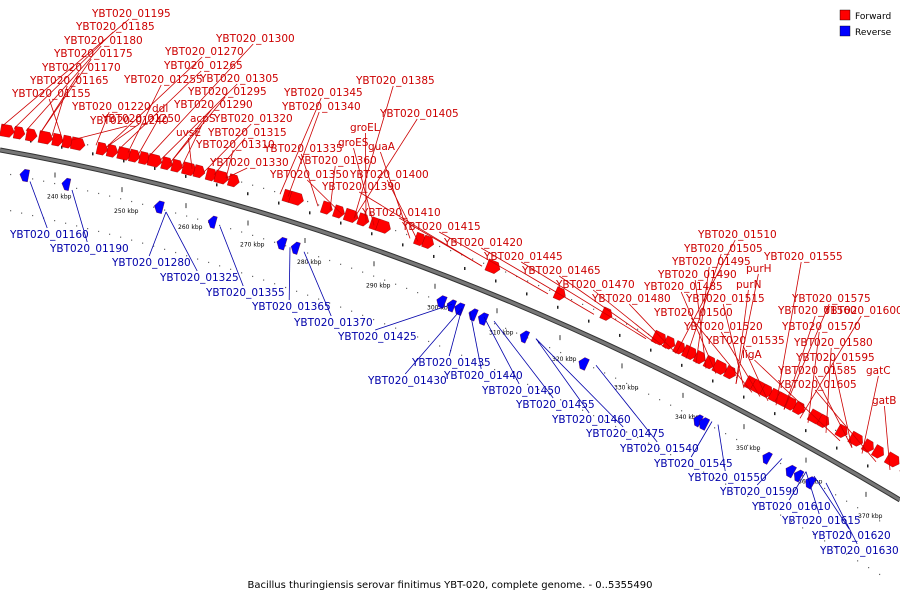 The image size is (900, 600). Describe the element at coordinates (245, 293) in the screenshot. I see `reverse-gene-label: YBT020_01355` at that location.